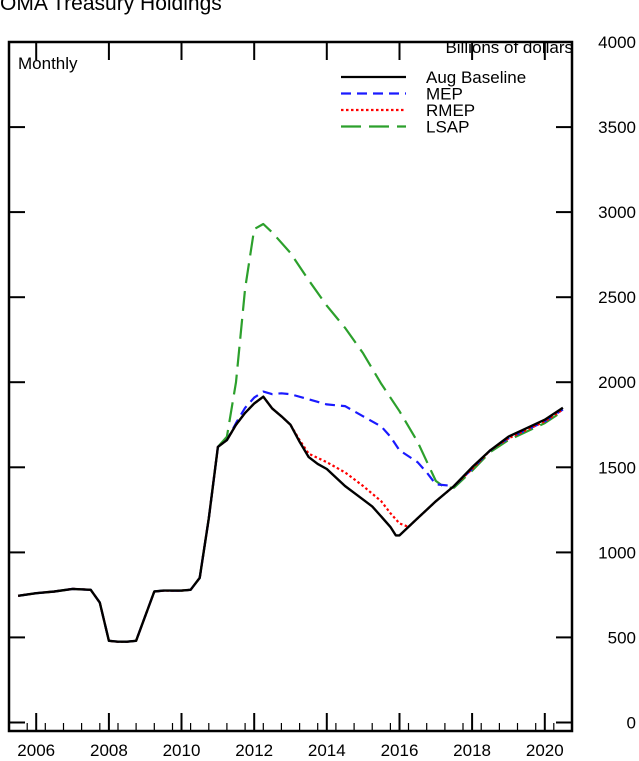 Image resolution: width=639 pixels, height=761 pixels. What do you see at coordinates (472, 750) in the screenshot?
I see `x-tick-label: 2018` at bounding box center [472, 750].